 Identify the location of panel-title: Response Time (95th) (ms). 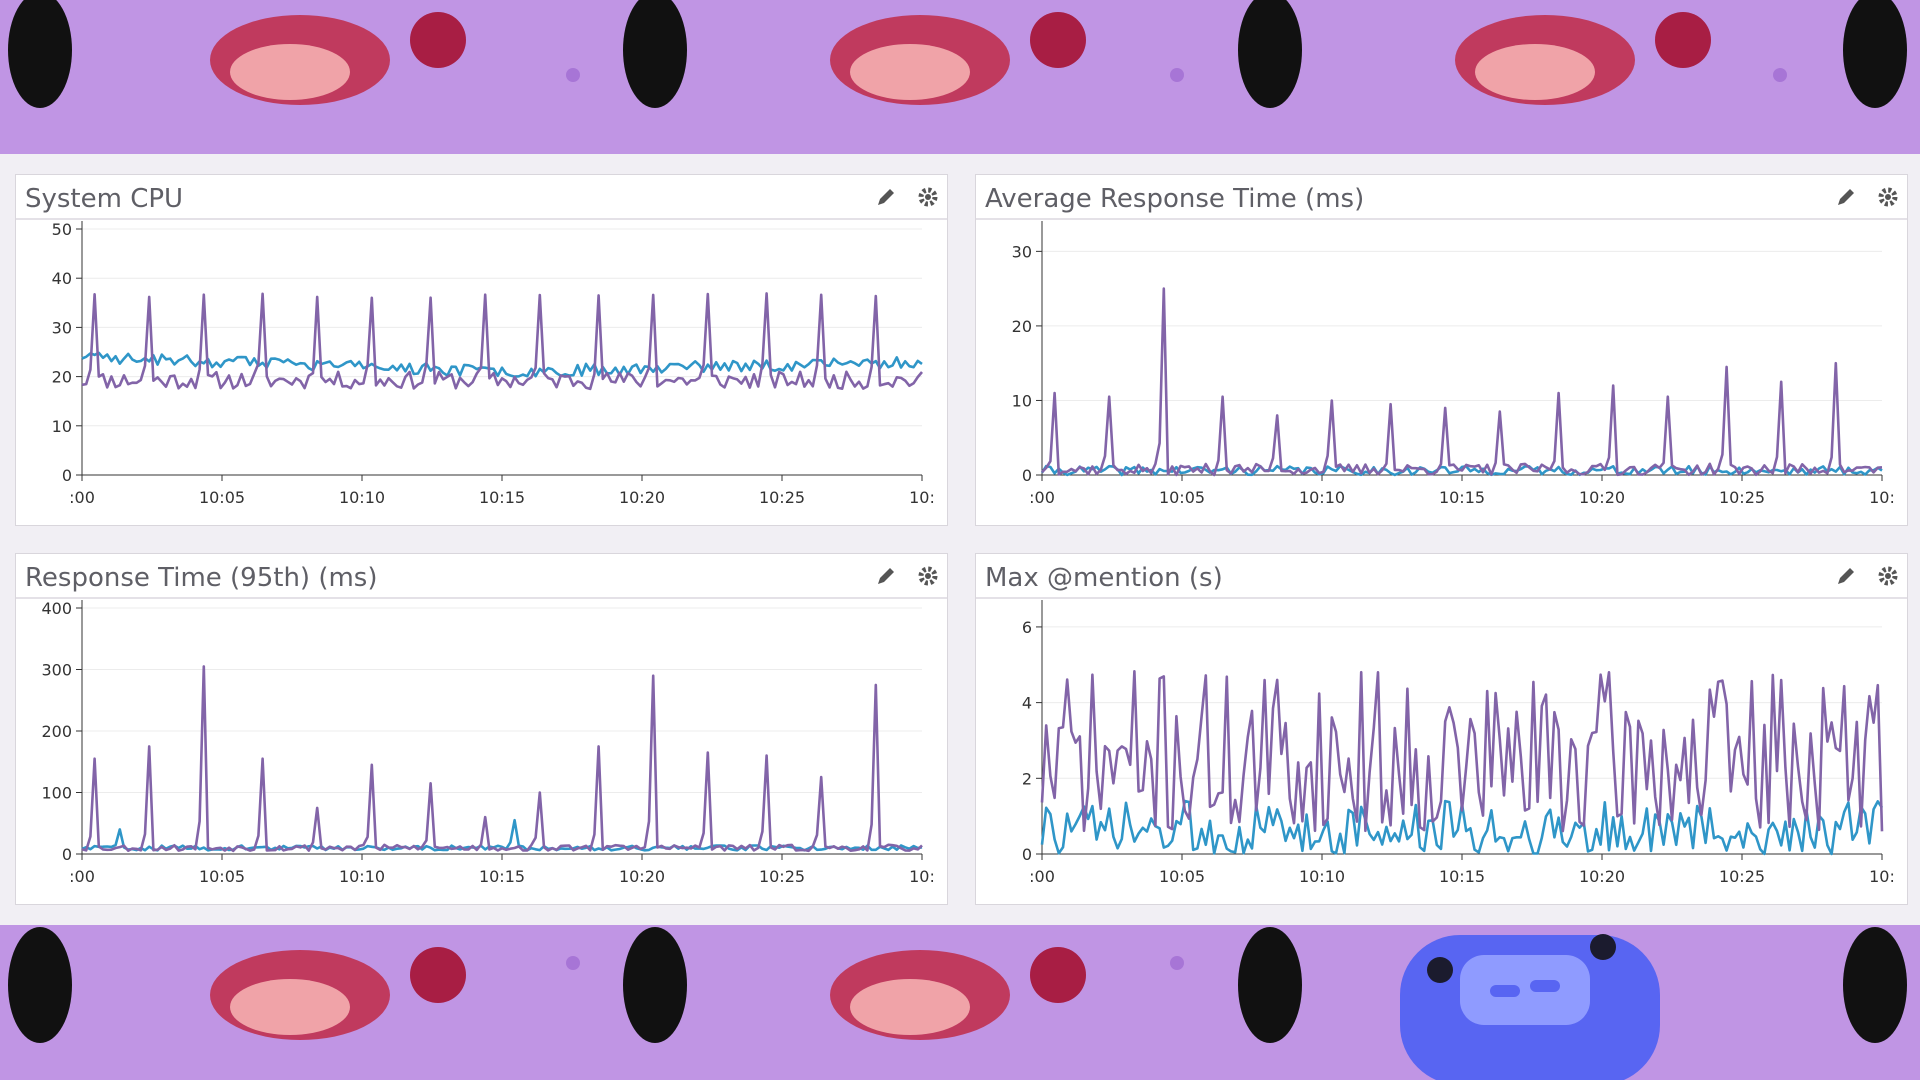
(201, 578).